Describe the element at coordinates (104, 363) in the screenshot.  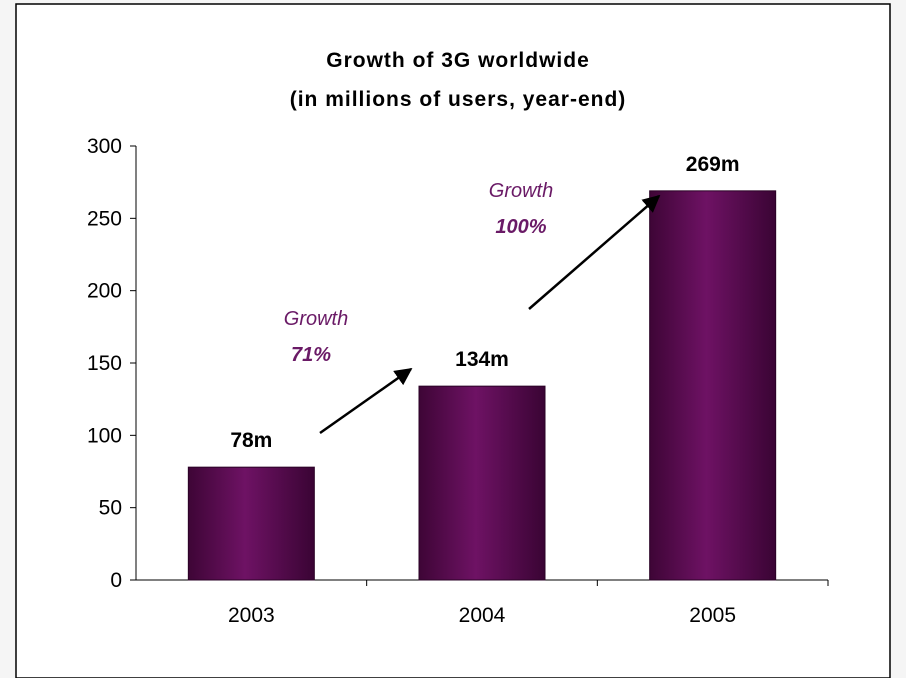
I see `y-tick-label: 150` at that location.